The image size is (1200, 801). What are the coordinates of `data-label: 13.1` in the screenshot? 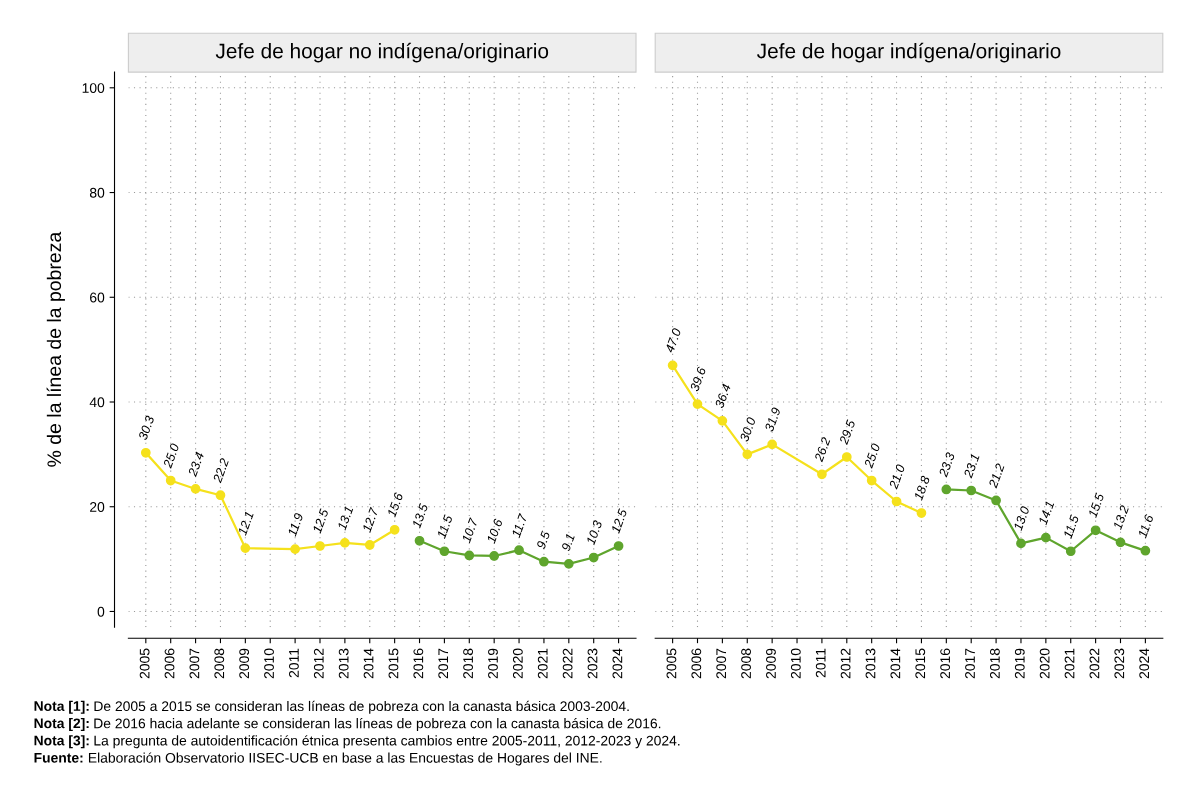 It's located at (345, 518).